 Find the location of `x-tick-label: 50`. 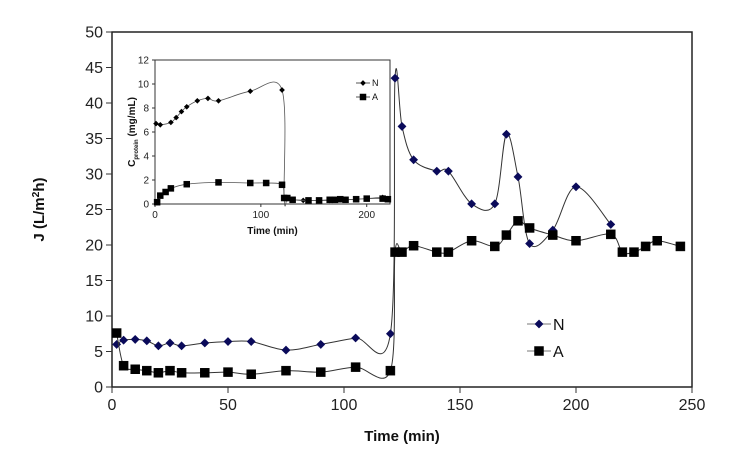

x-tick-label: 50 is located at coordinates (228, 405).